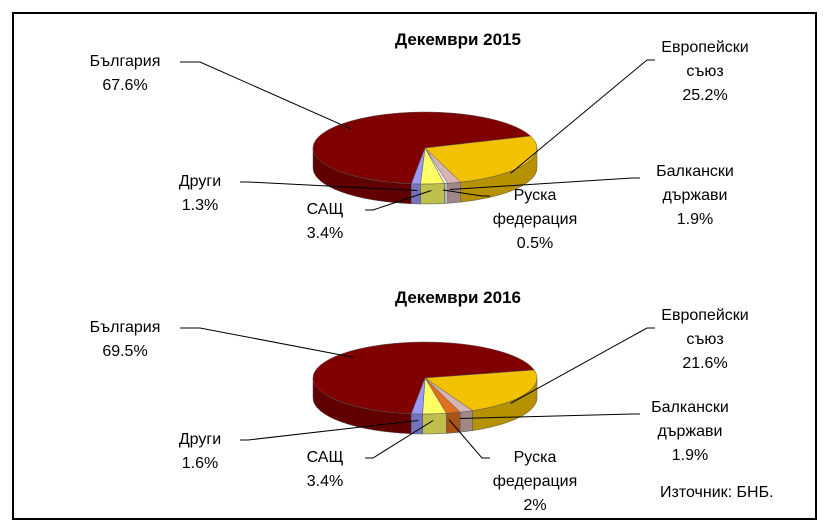 The image size is (829, 532). What do you see at coordinates (125, 340) in the screenshot?
I see `slice-label: България 69.5%` at bounding box center [125, 340].